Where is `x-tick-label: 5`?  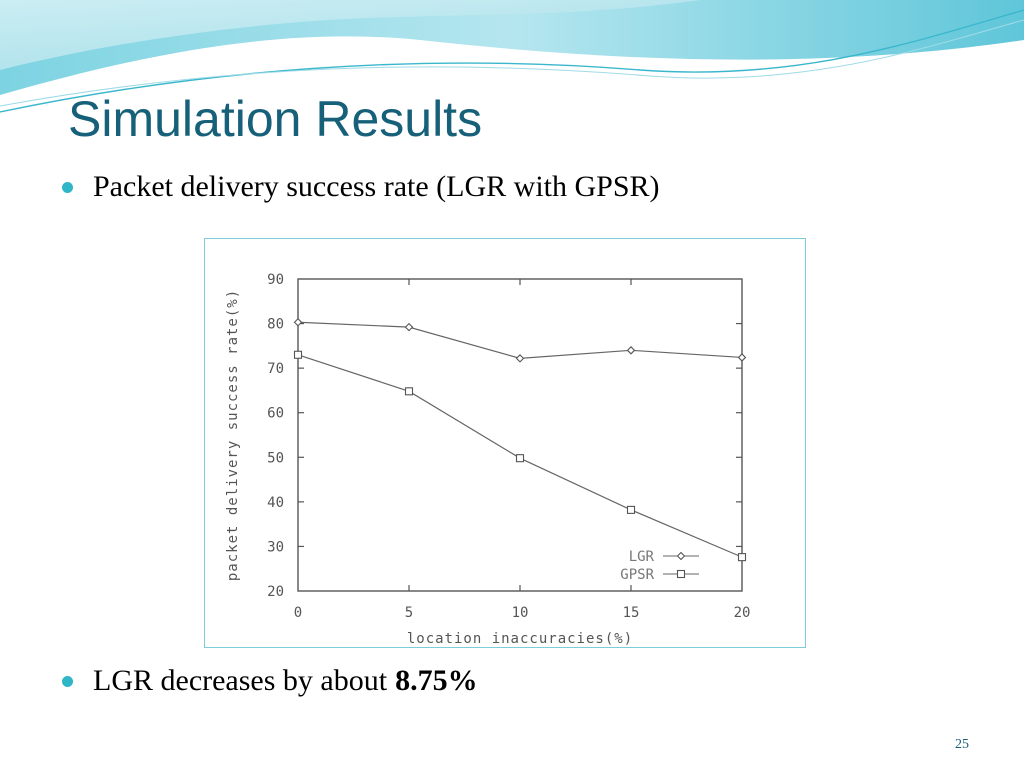
x-tick-label: 5 is located at coordinates (409, 613).